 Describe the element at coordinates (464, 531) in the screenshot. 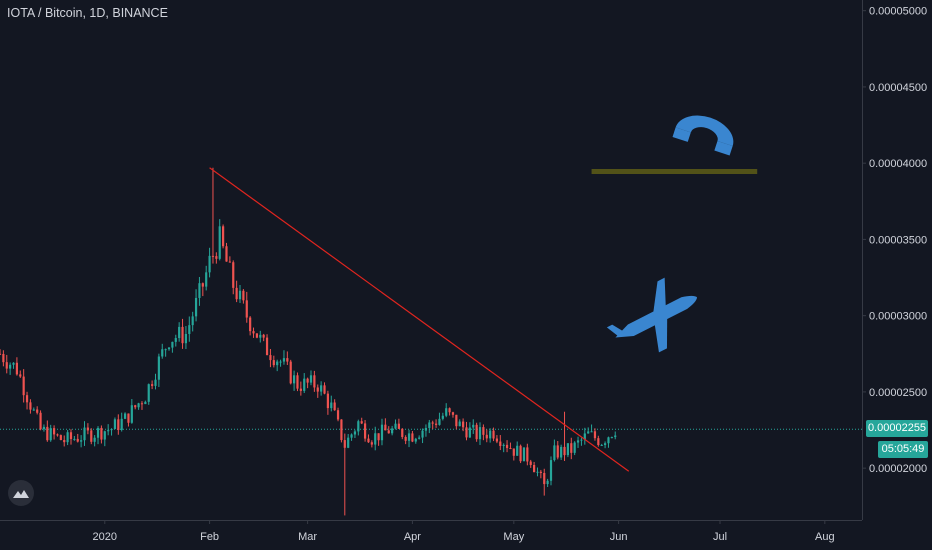

I see `time-axis: 2020 Feb Mar Apr May Jun Jul Aug` at that location.